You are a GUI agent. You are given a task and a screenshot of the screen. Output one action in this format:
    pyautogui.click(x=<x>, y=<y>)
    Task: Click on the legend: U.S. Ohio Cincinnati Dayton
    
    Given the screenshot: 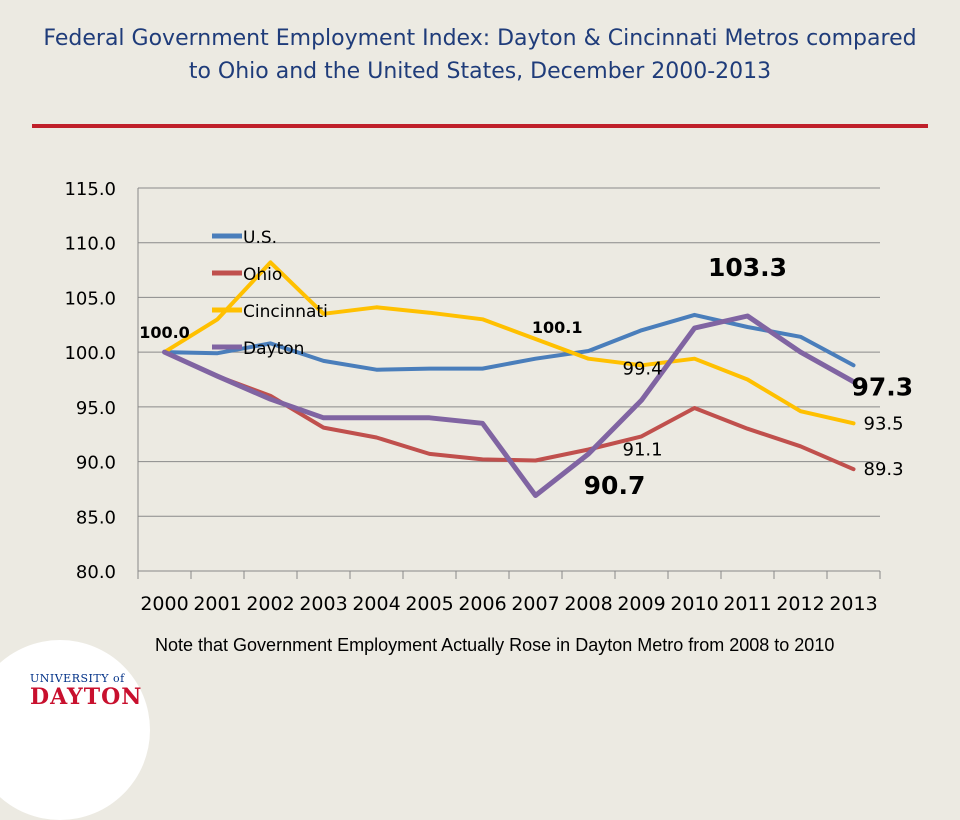 What is the action you would take?
    pyautogui.click(x=270, y=293)
    